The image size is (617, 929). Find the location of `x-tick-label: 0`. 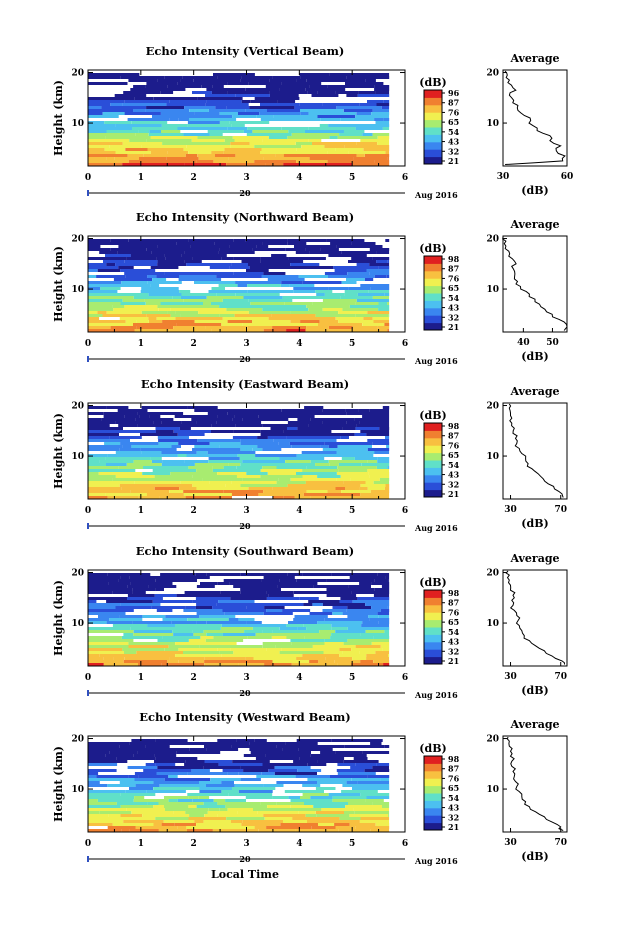

x-tick-label: 0 is located at coordinates (88, 678).